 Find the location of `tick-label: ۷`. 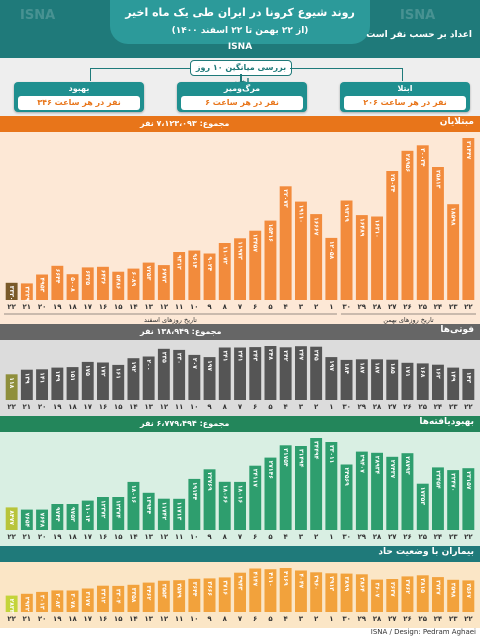

tick-label: ۷ is located at coordinates (240, 537).